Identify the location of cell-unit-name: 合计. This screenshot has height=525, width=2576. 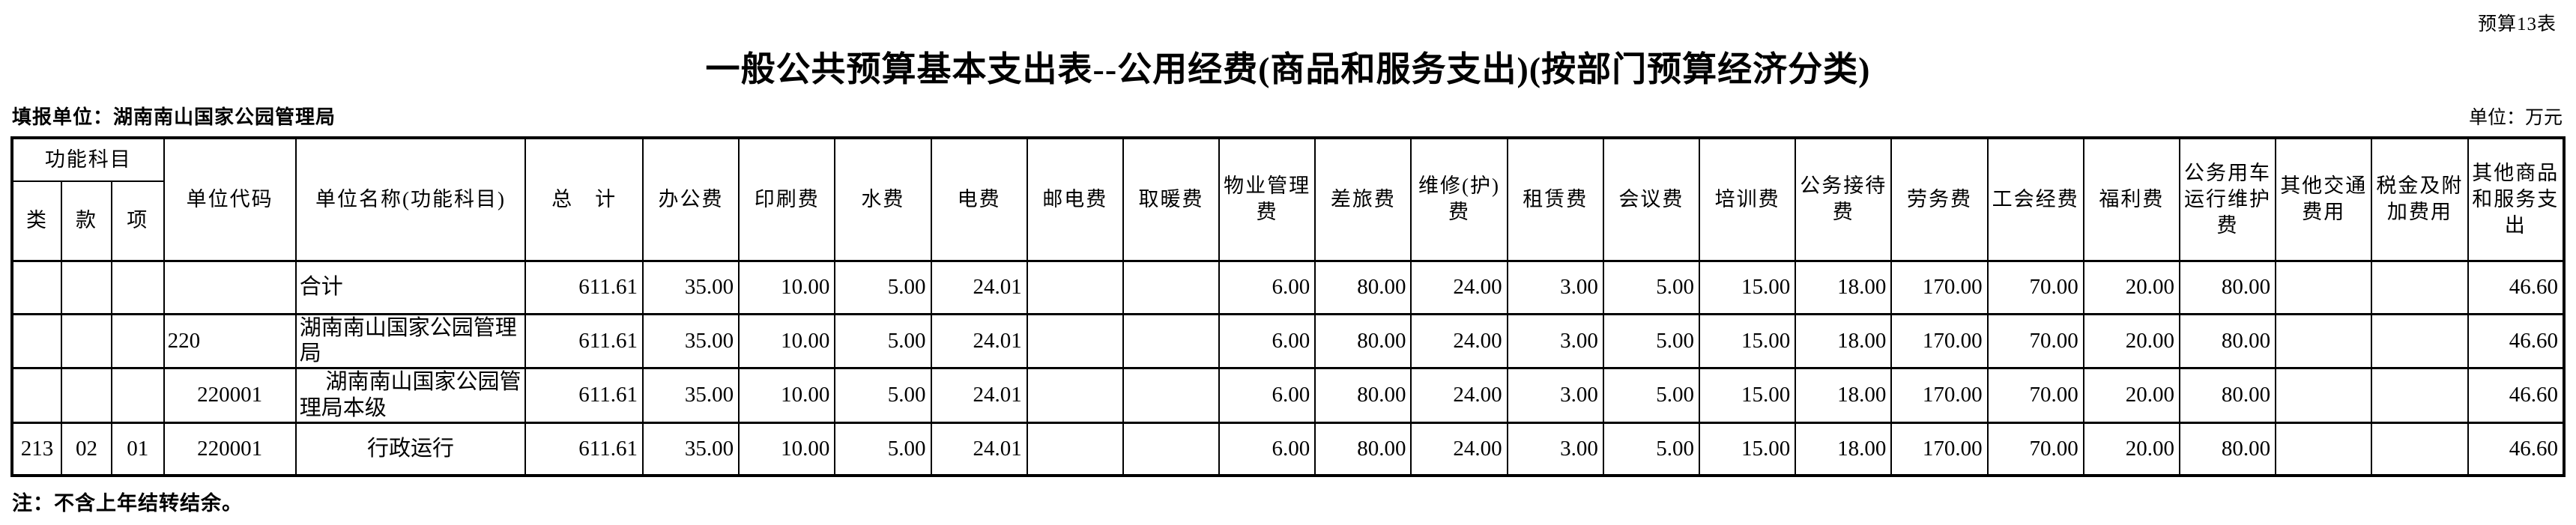
(410, 287).